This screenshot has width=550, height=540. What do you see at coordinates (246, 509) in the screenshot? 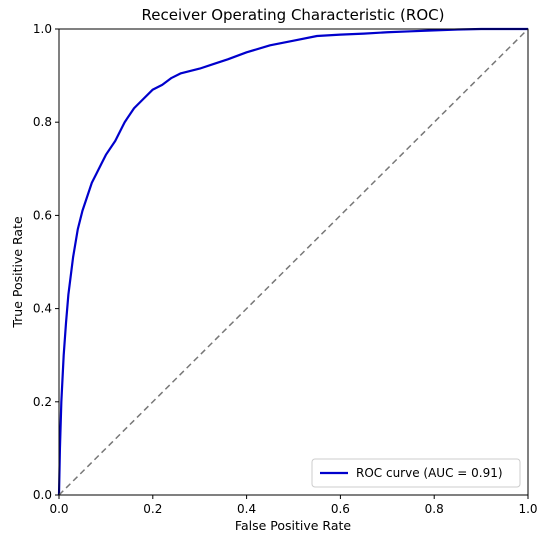
I see `x-tick-label: 0.4` at bounding box center [246, 509].